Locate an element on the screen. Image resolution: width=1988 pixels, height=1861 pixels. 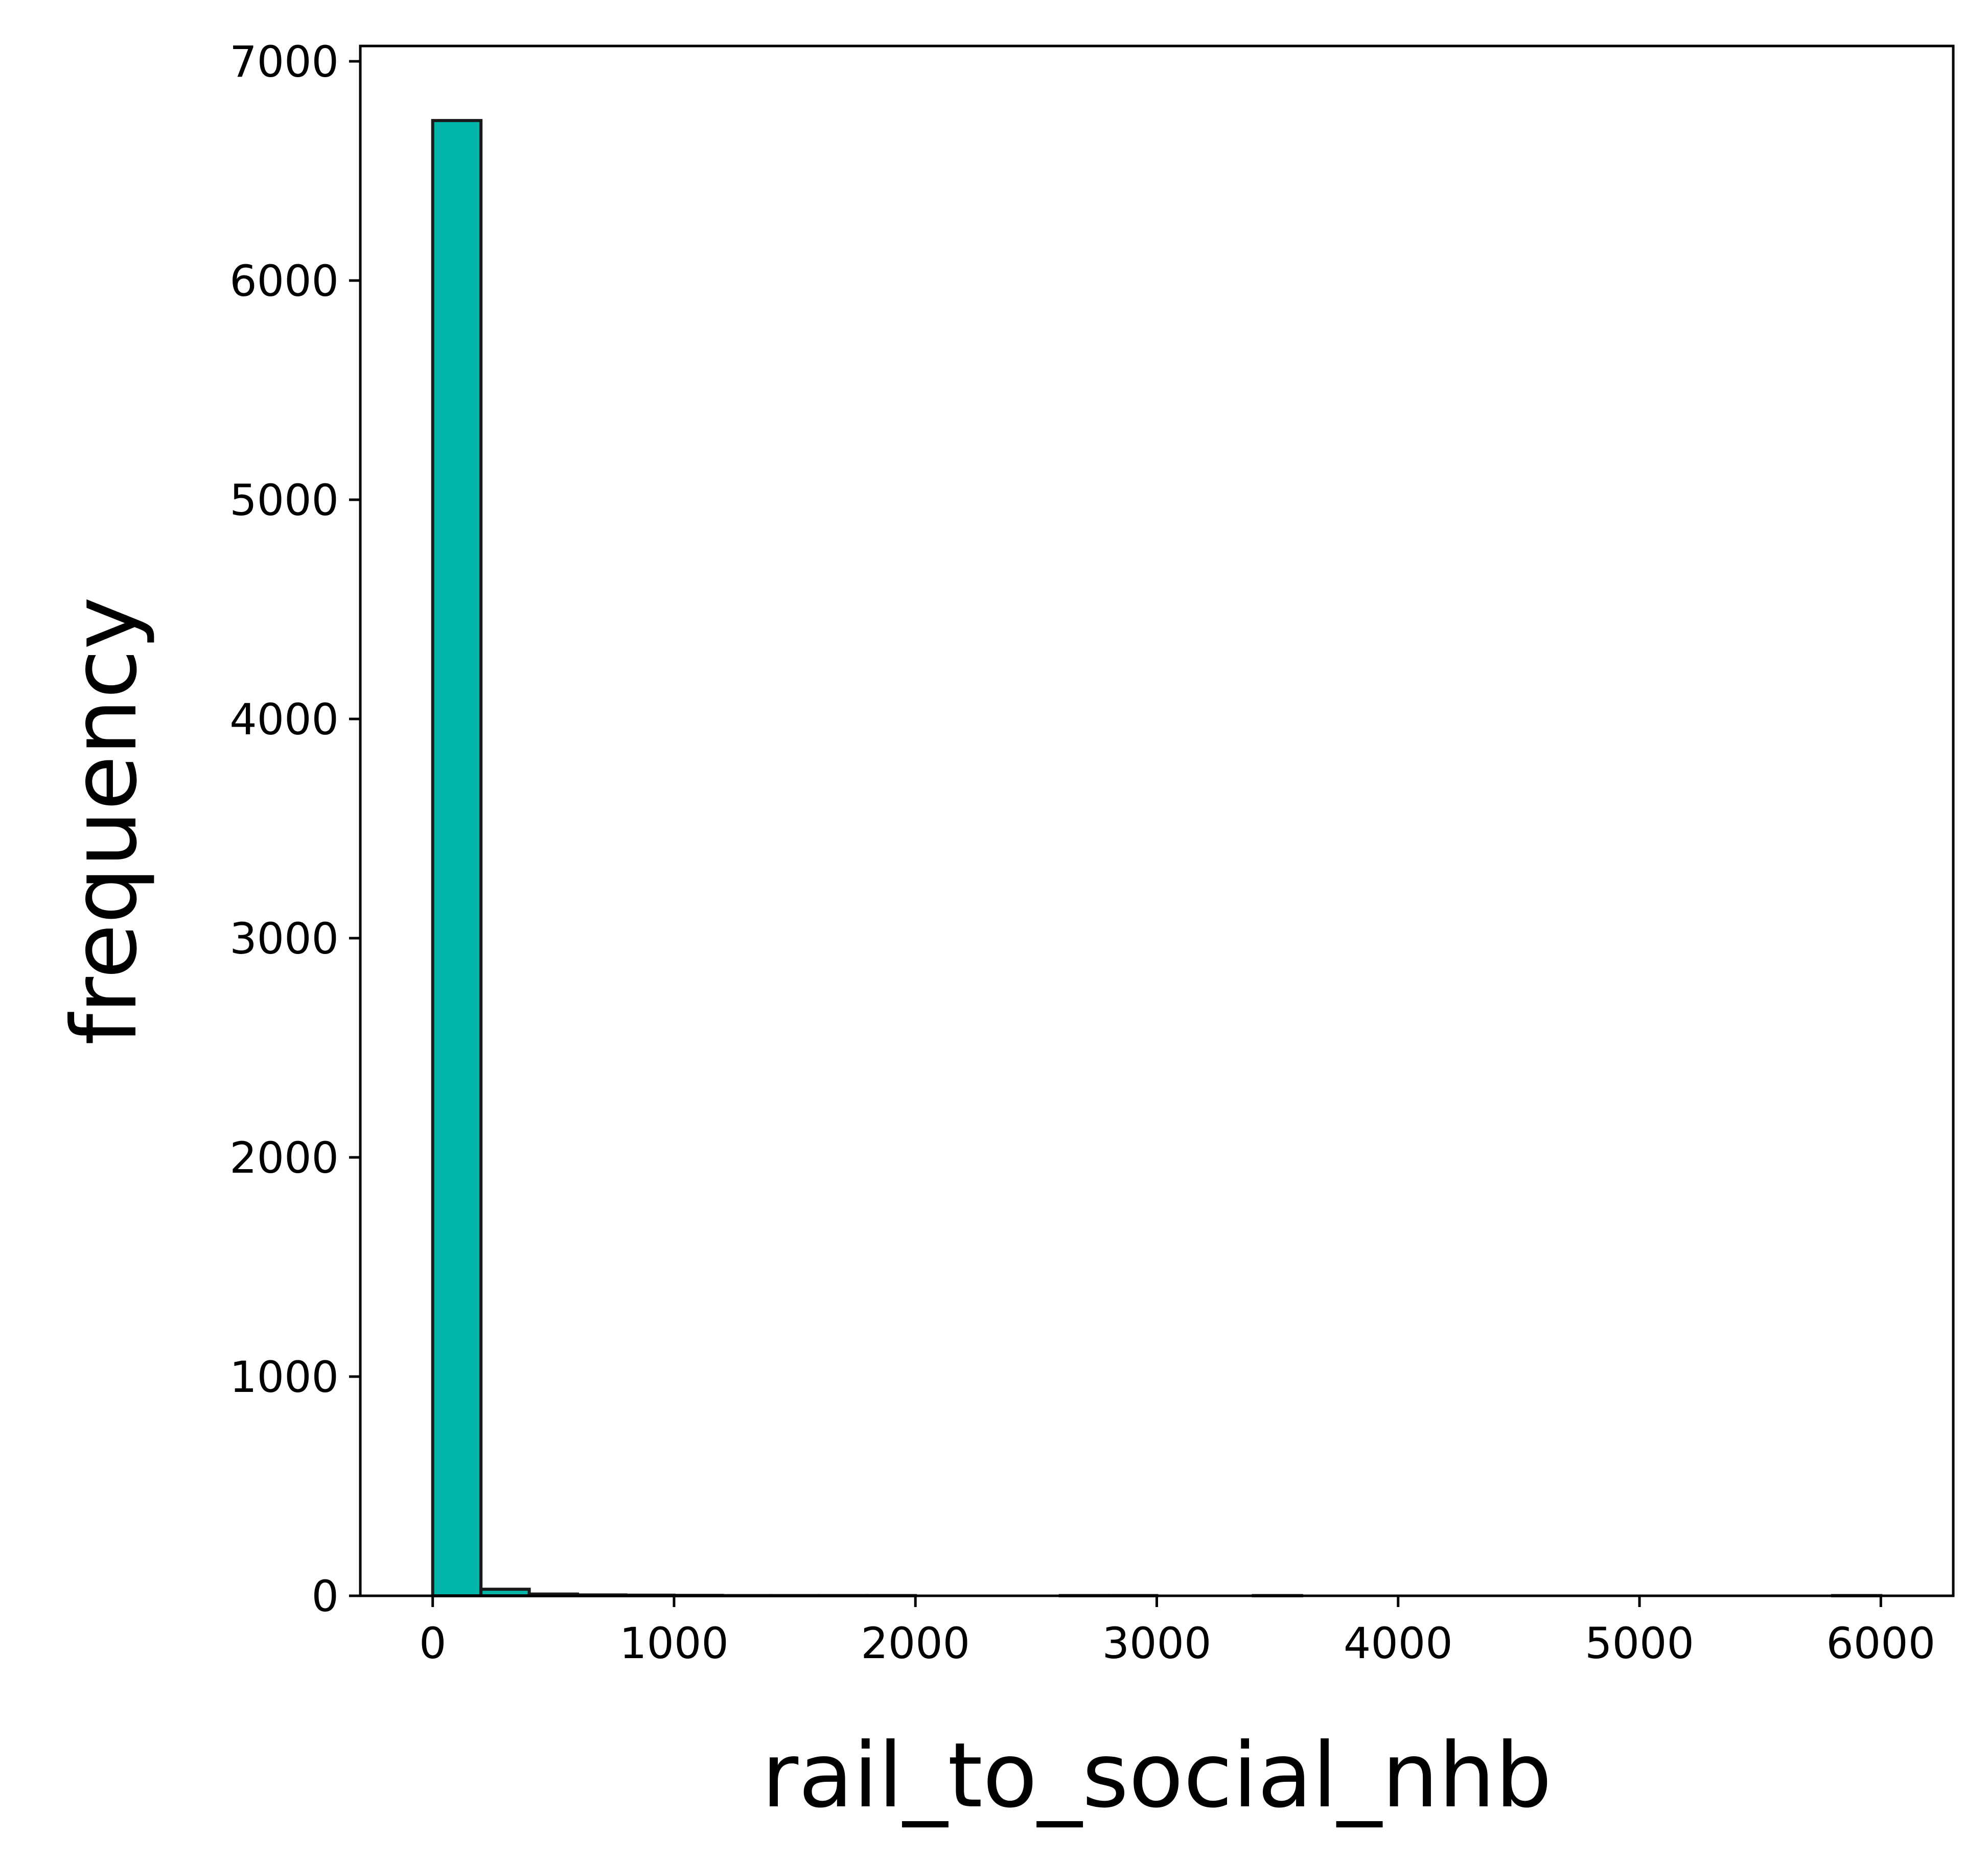
y-tick-label: 1000 is located at coordinates (284, 1377).